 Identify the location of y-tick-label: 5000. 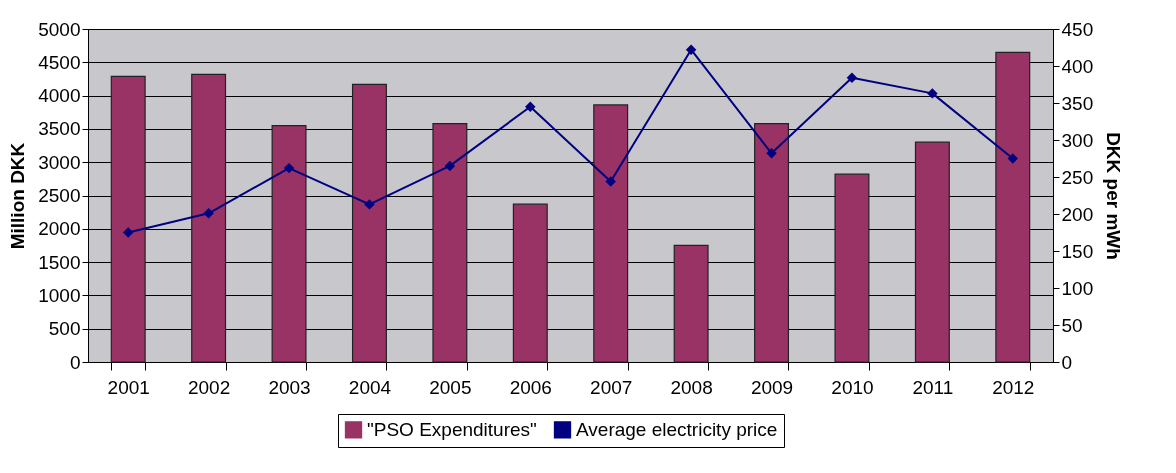
(59, 29).